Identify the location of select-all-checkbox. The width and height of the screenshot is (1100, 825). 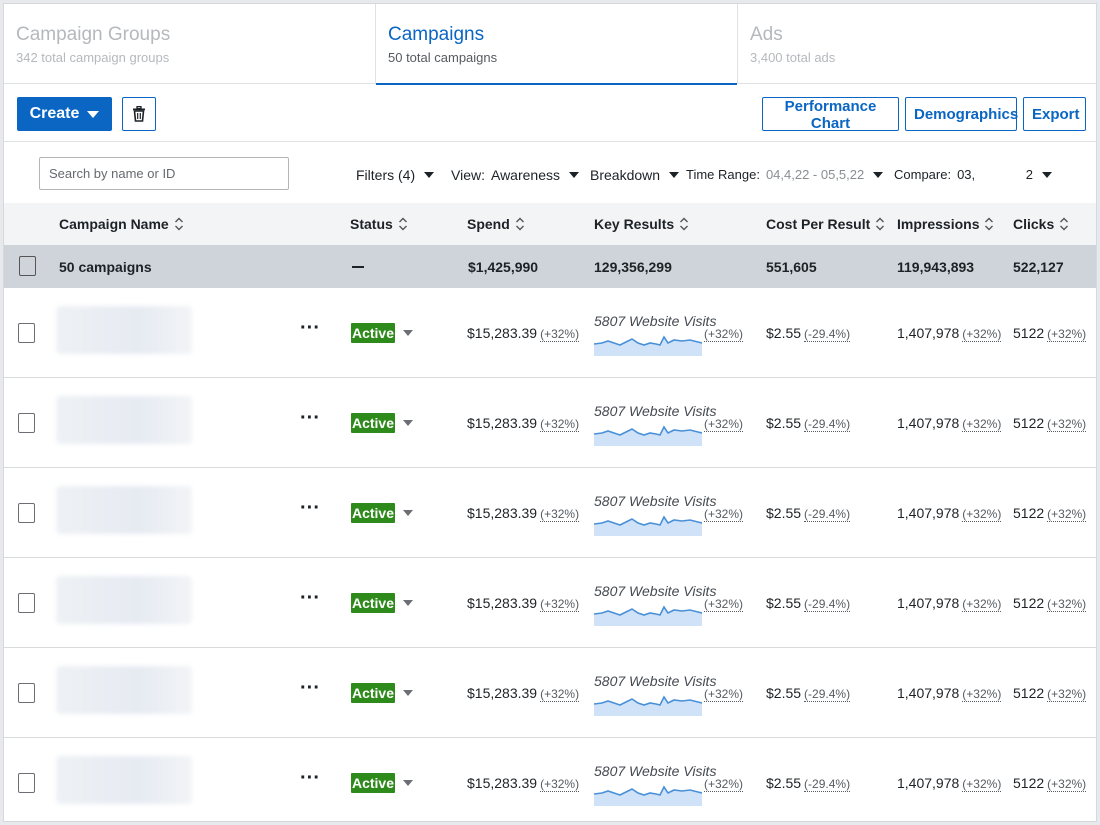
(27, 266).